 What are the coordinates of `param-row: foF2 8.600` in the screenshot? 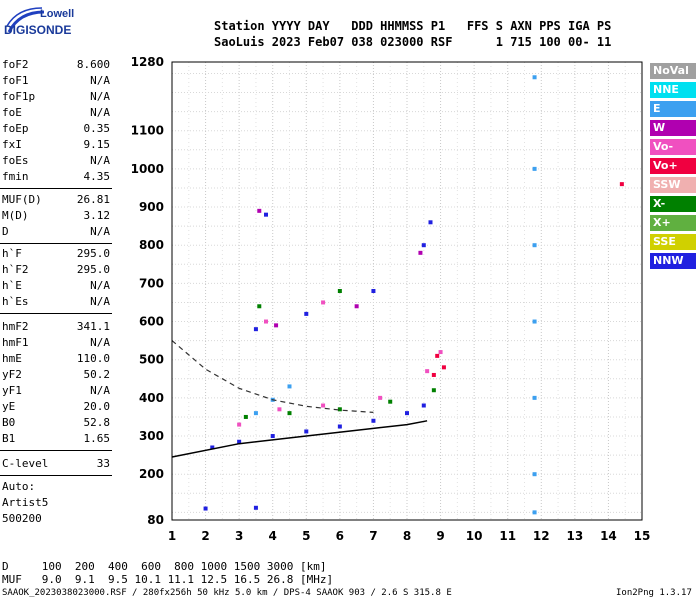 It's located at (56, 66).